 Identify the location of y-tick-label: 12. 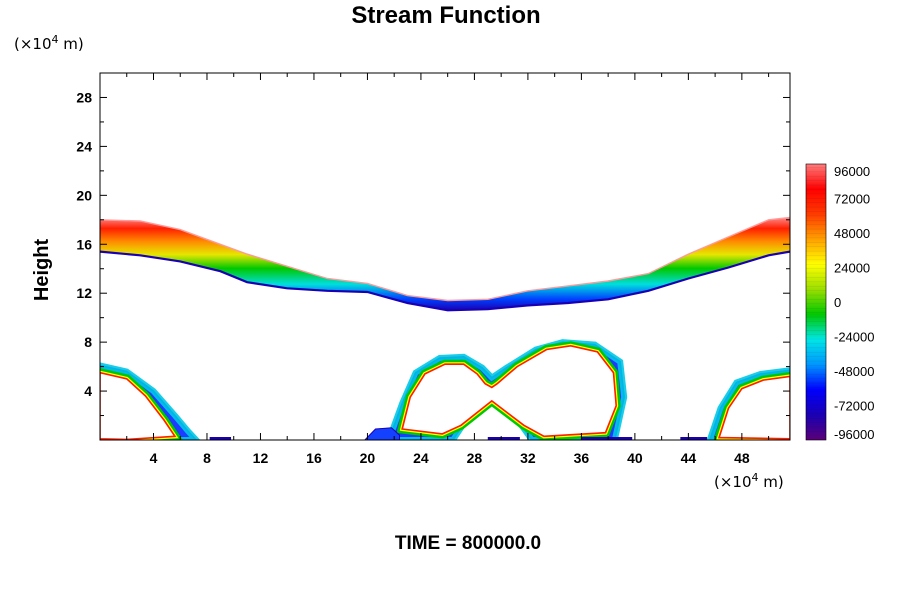
(84, 293).